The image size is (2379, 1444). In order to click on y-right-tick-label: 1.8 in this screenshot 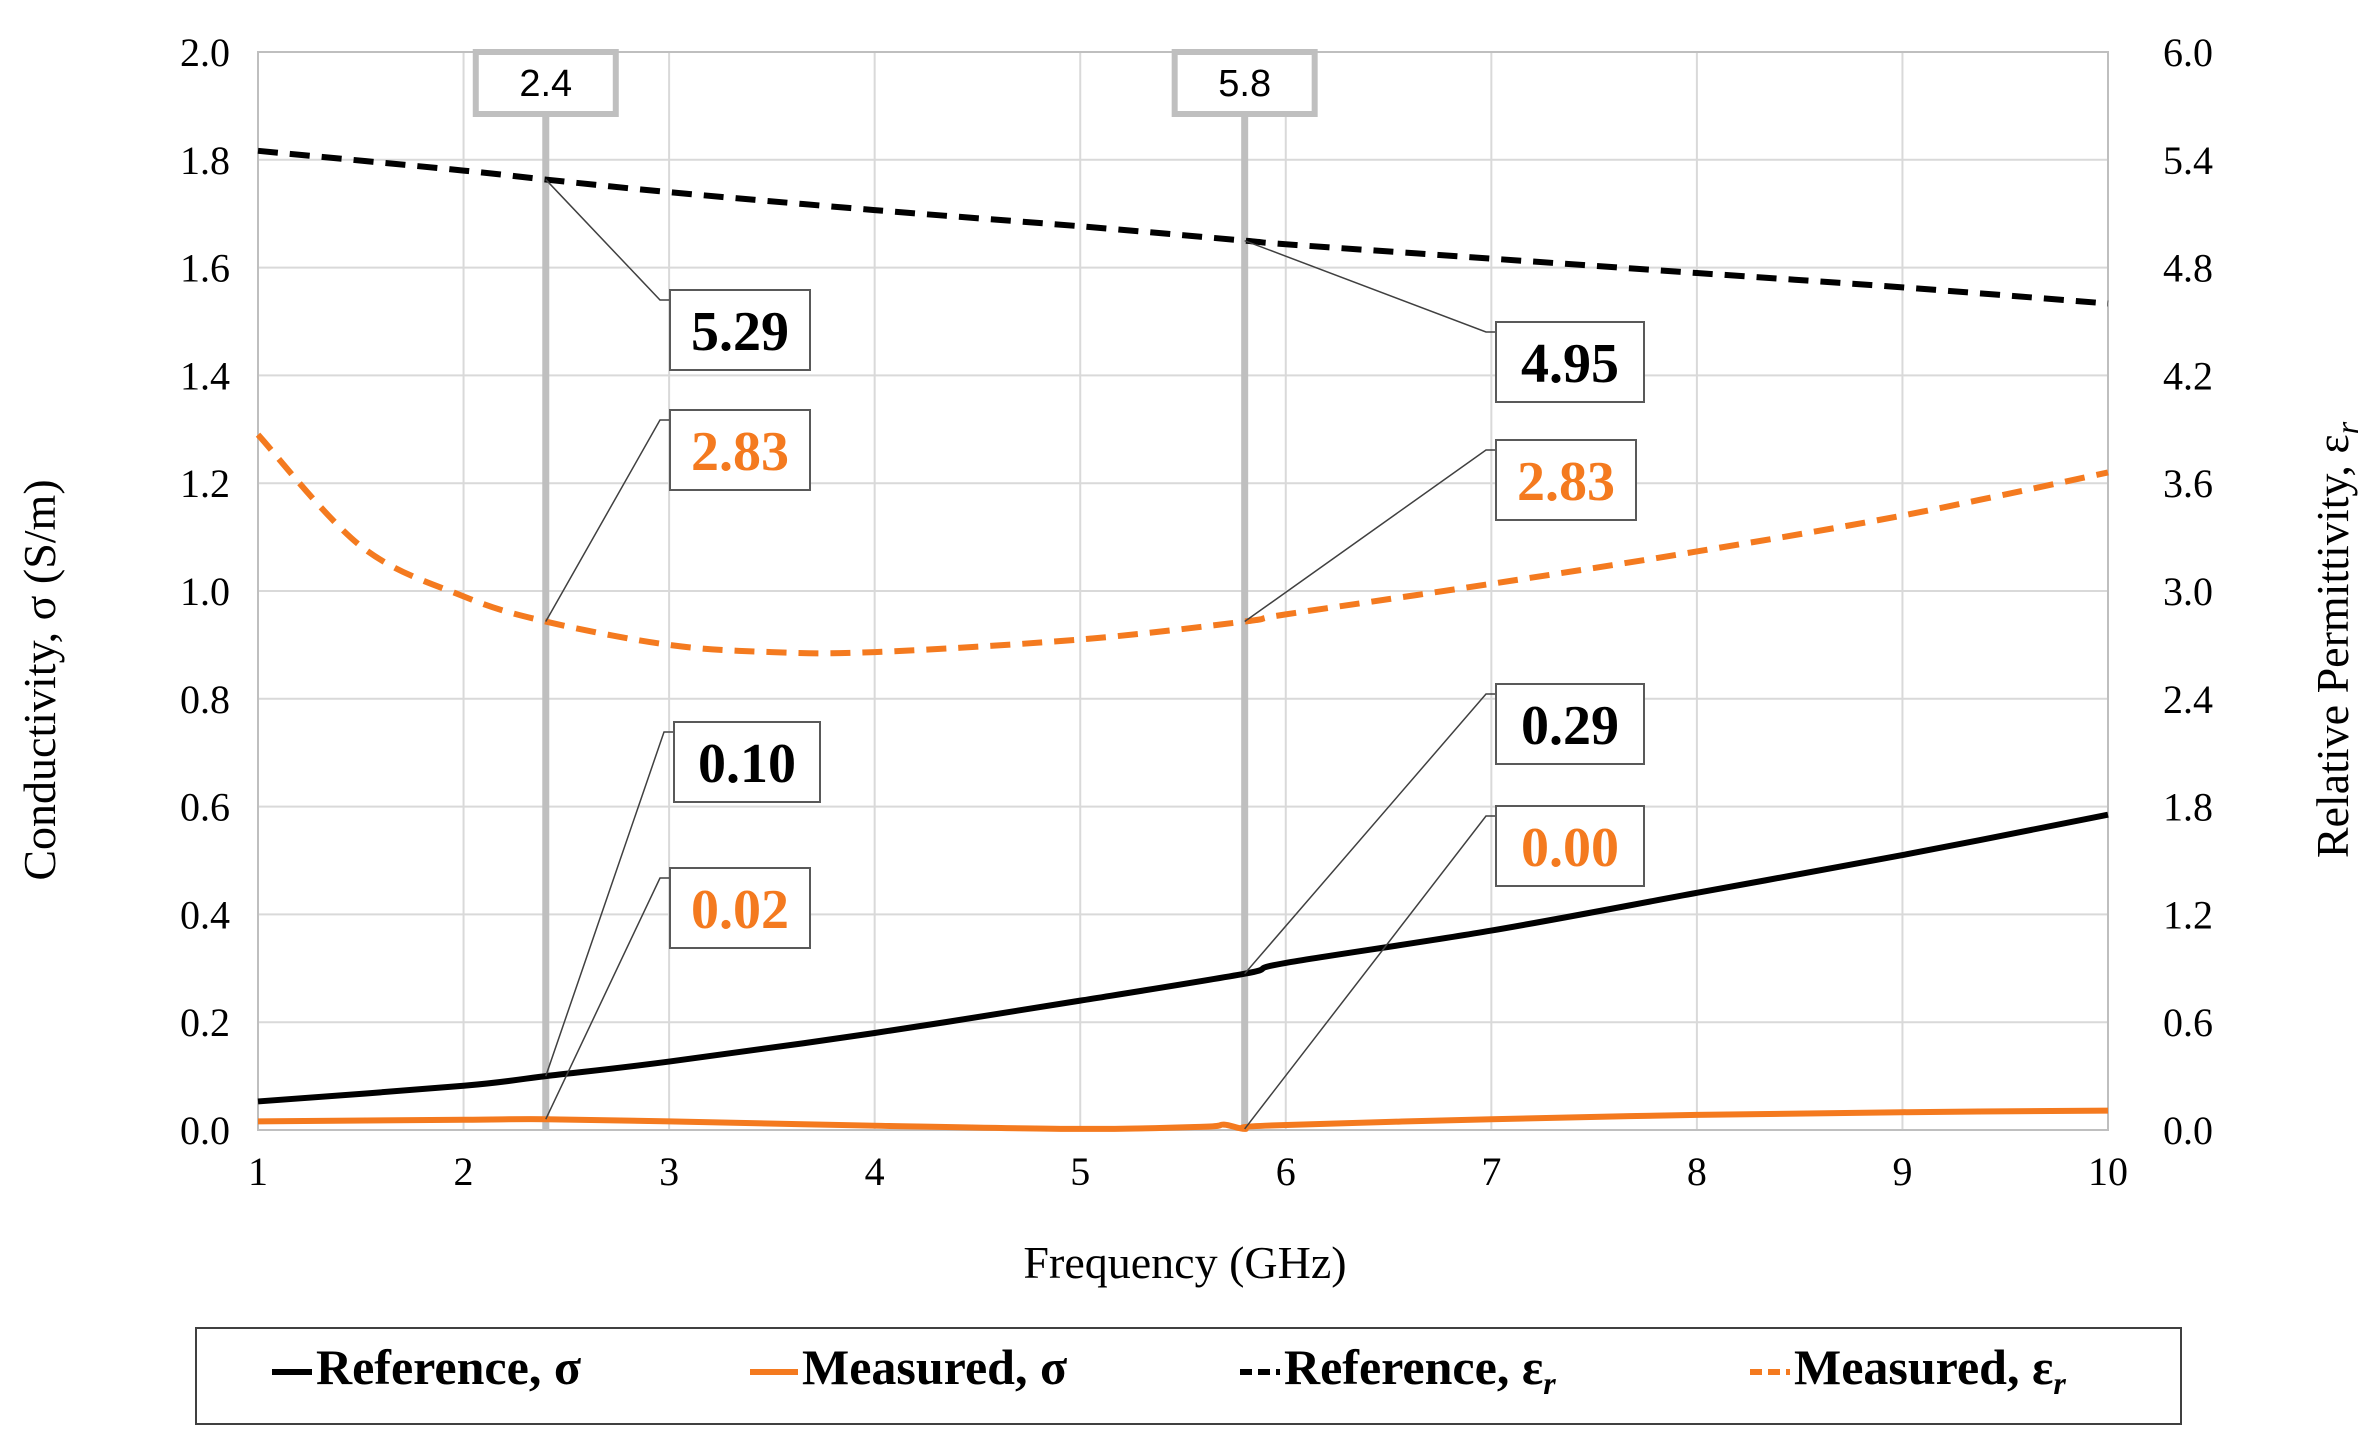, I will do `click(2188, 807)`.